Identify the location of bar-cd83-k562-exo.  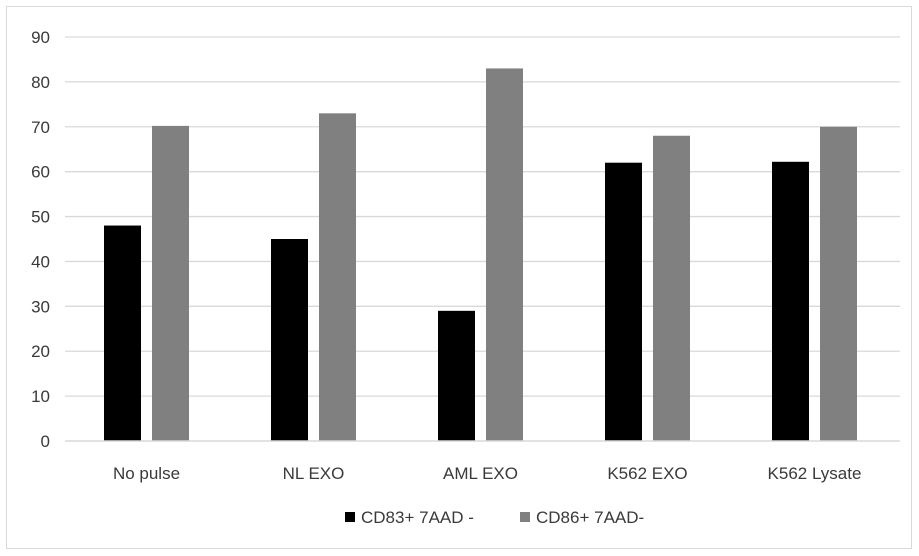
(623, 301).